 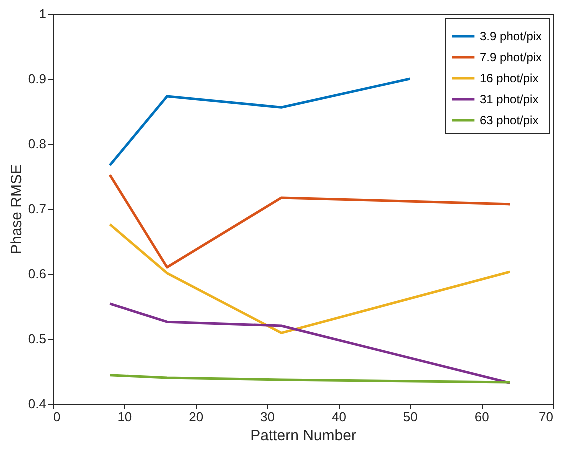 I want to click on y-tick-label: 0.8, so click(x=37, y=144).